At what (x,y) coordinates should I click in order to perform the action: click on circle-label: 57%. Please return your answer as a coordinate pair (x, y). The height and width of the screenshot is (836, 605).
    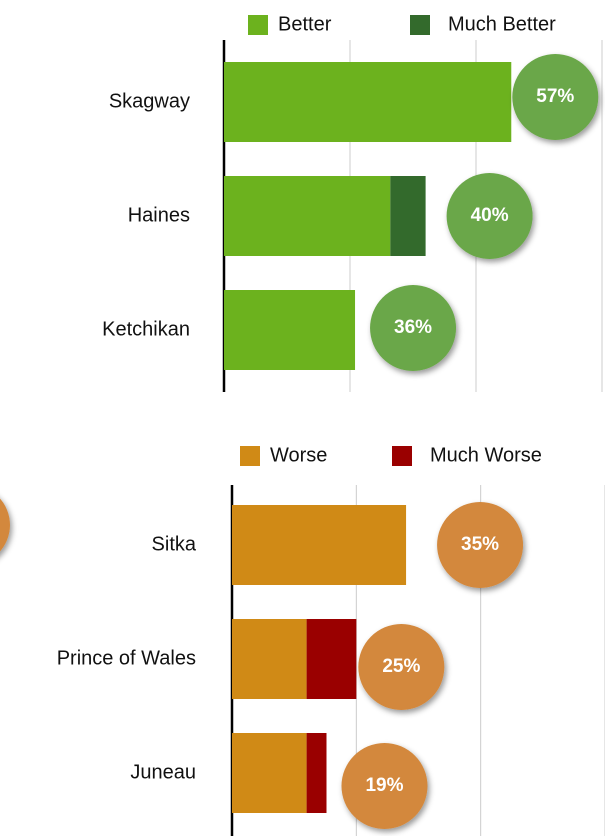
    Looking at the image, I should click on (555, 96).